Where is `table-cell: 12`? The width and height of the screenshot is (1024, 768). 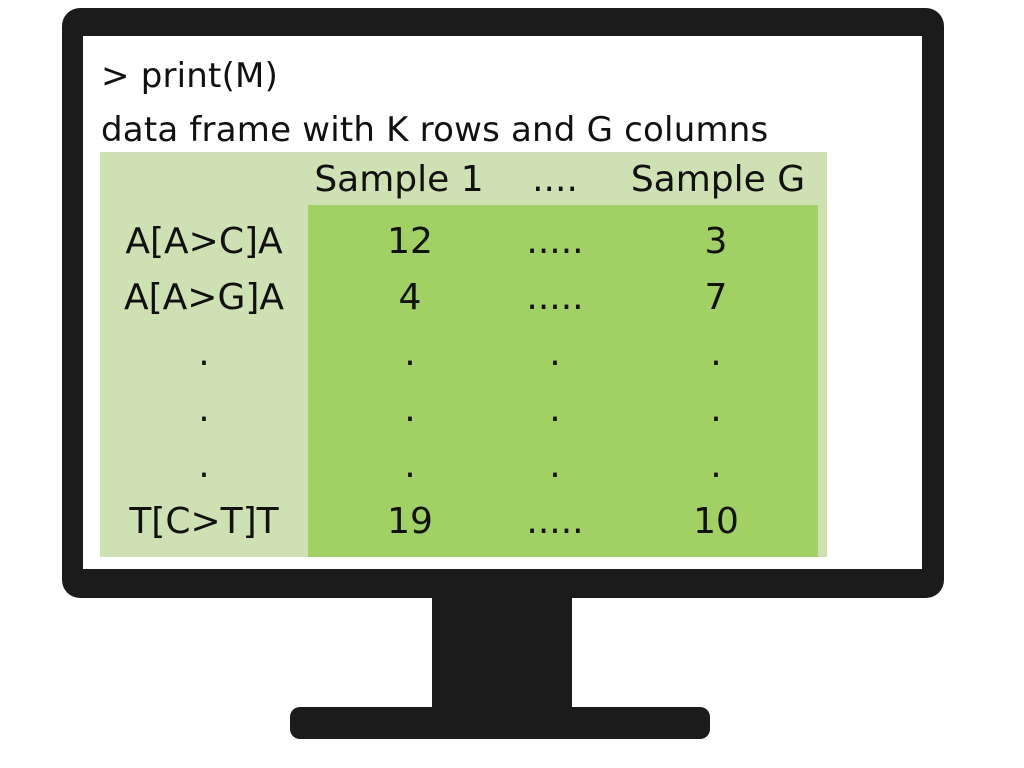 table-cell: 12 is located at coordinates (410, 241).